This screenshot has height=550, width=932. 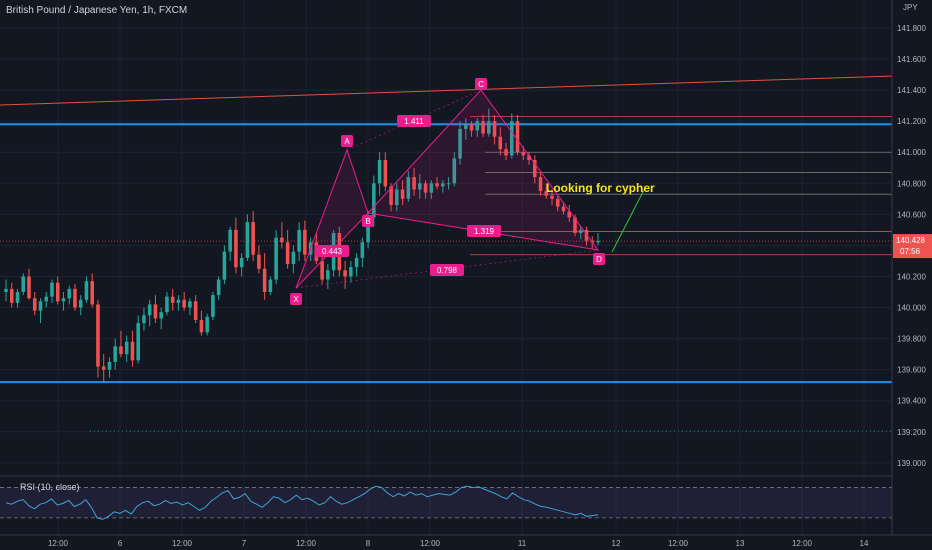 What do you see at coordinates (911, 370) in the screenshot?
I see `price-tick-label: 139.600` at bounding box center [911, 370].